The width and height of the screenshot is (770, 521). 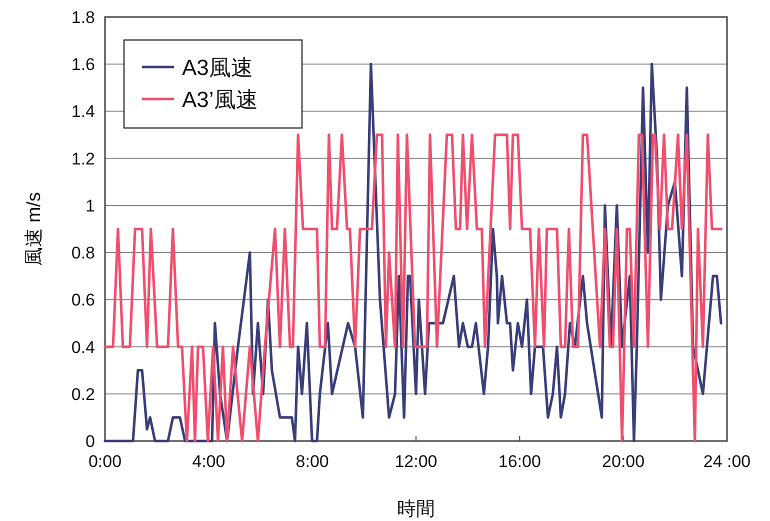 What do you see at coordinates (217, 67) in the screenshot?
I see `legend-label: A3風速` at bounding box center [217, 67].